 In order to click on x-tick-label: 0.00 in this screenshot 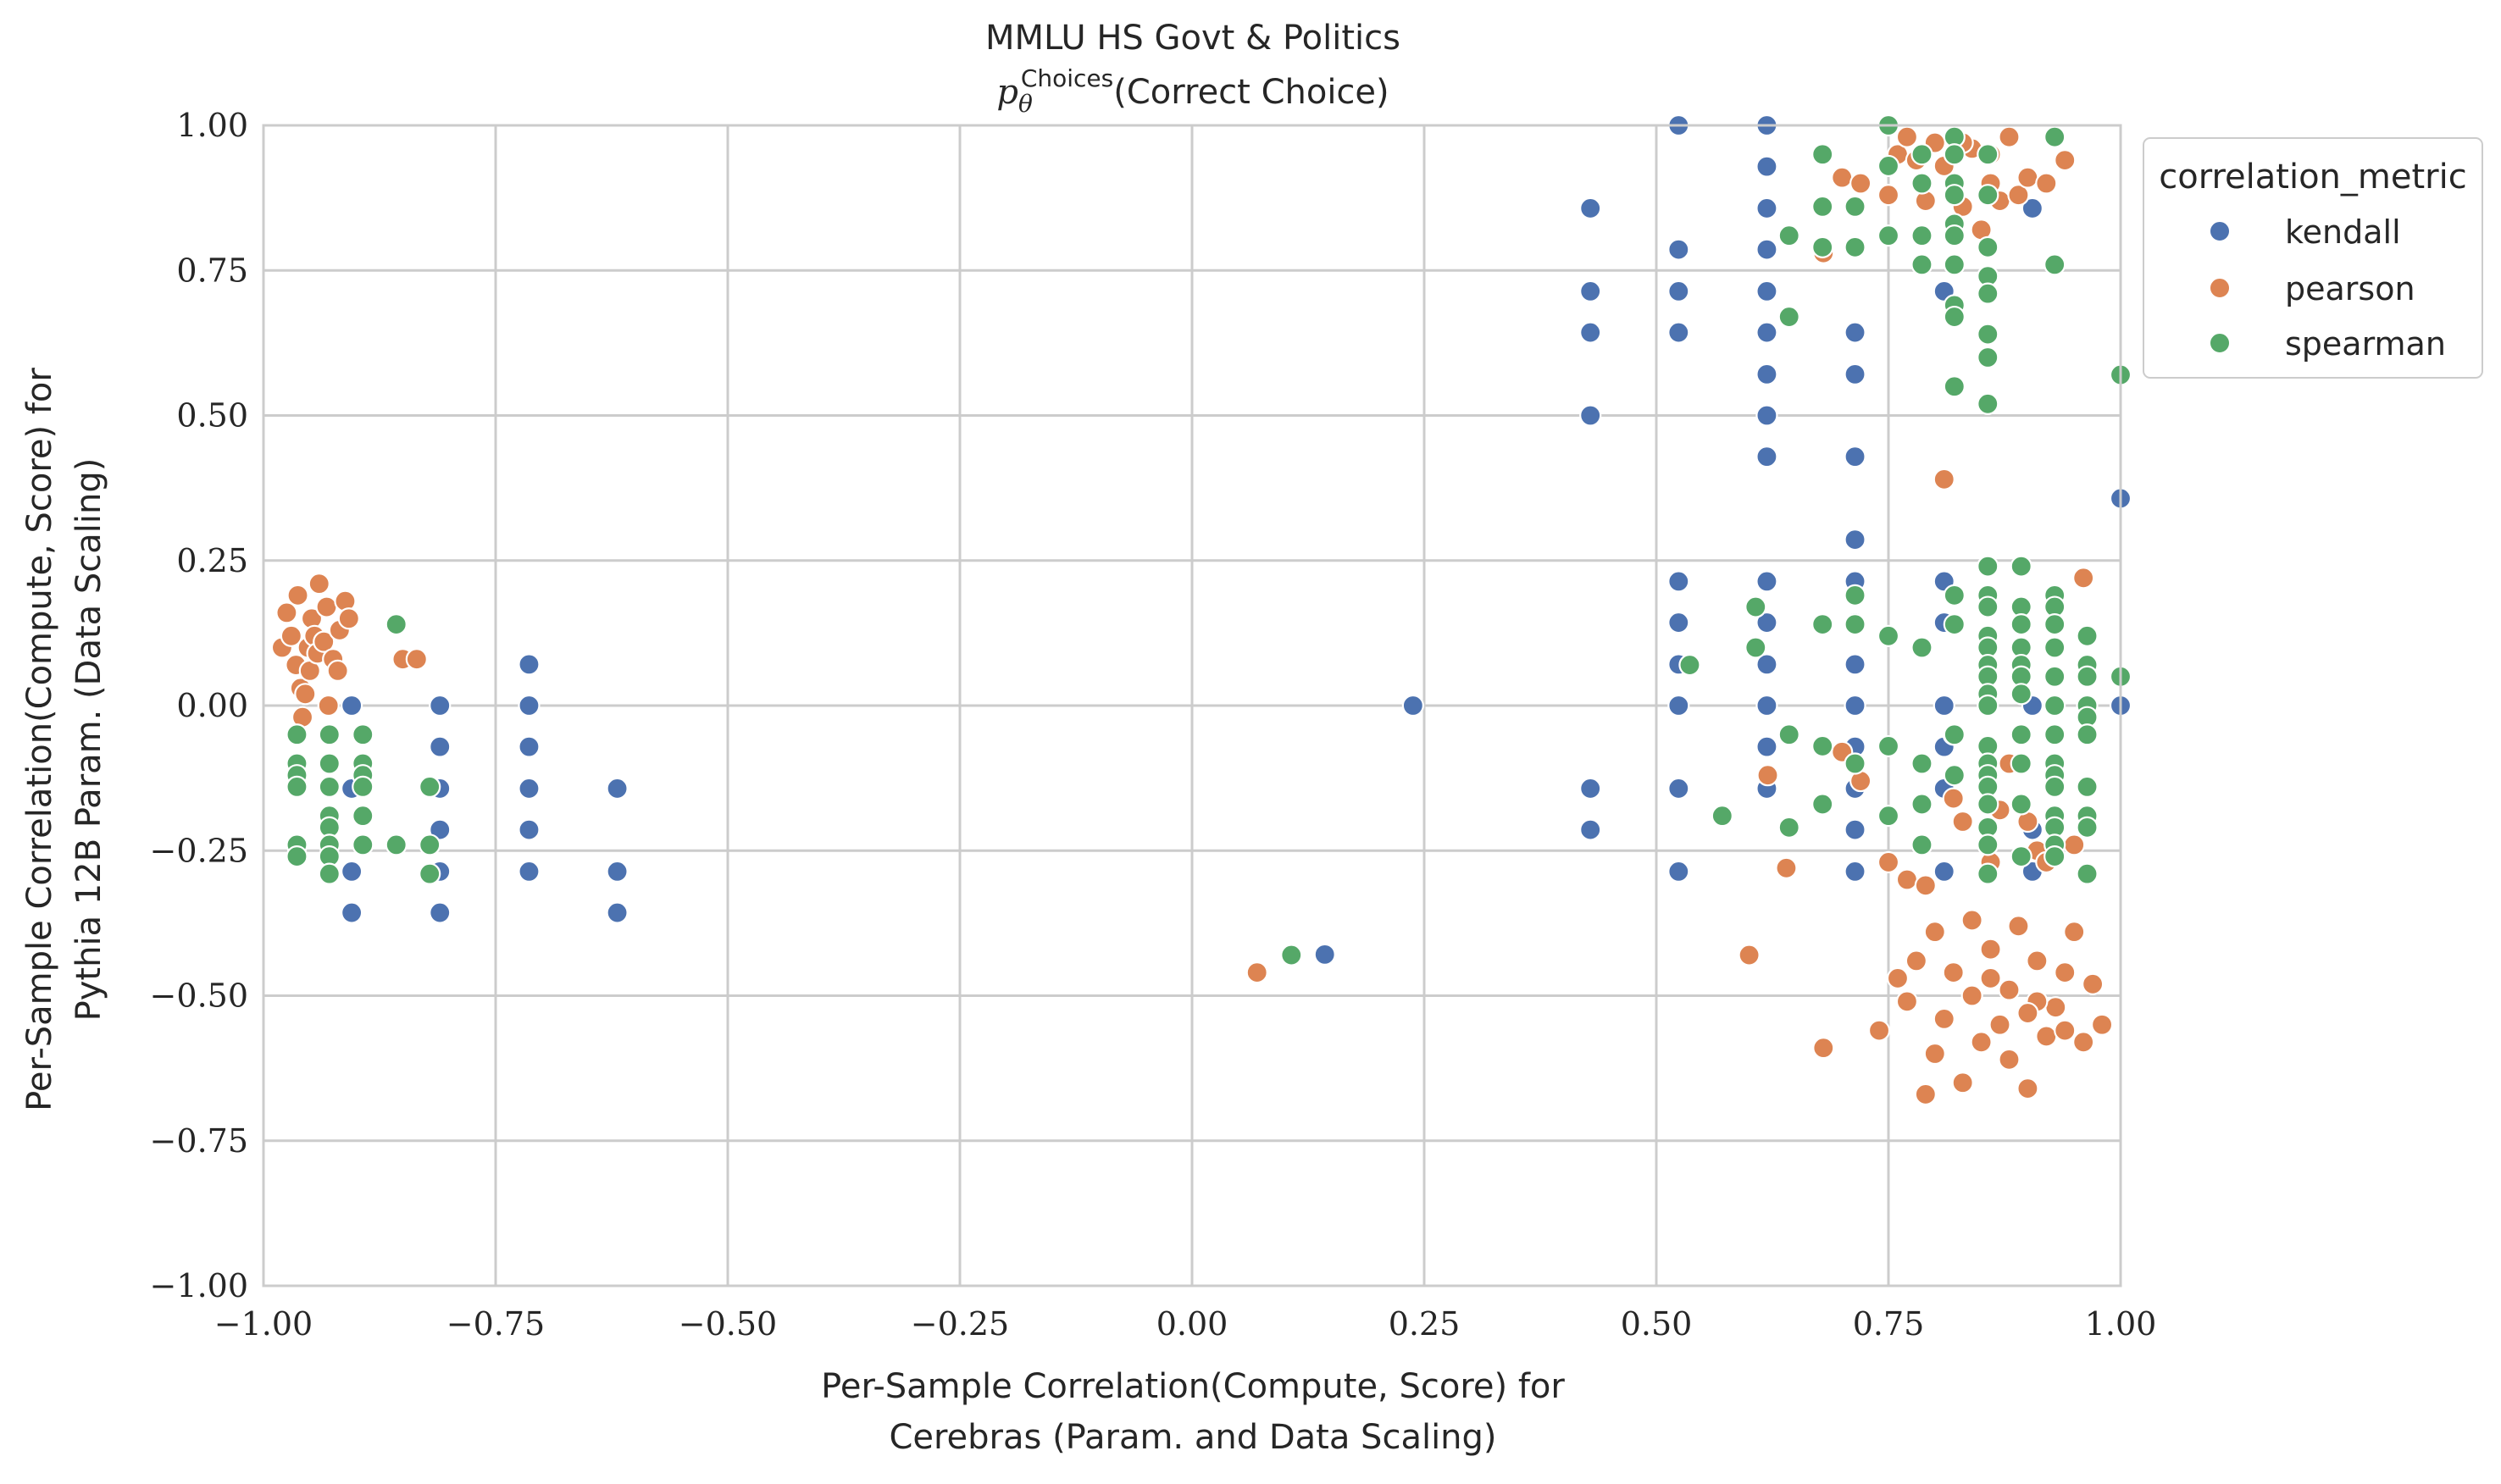, I will do `click(1192, 1324)`.